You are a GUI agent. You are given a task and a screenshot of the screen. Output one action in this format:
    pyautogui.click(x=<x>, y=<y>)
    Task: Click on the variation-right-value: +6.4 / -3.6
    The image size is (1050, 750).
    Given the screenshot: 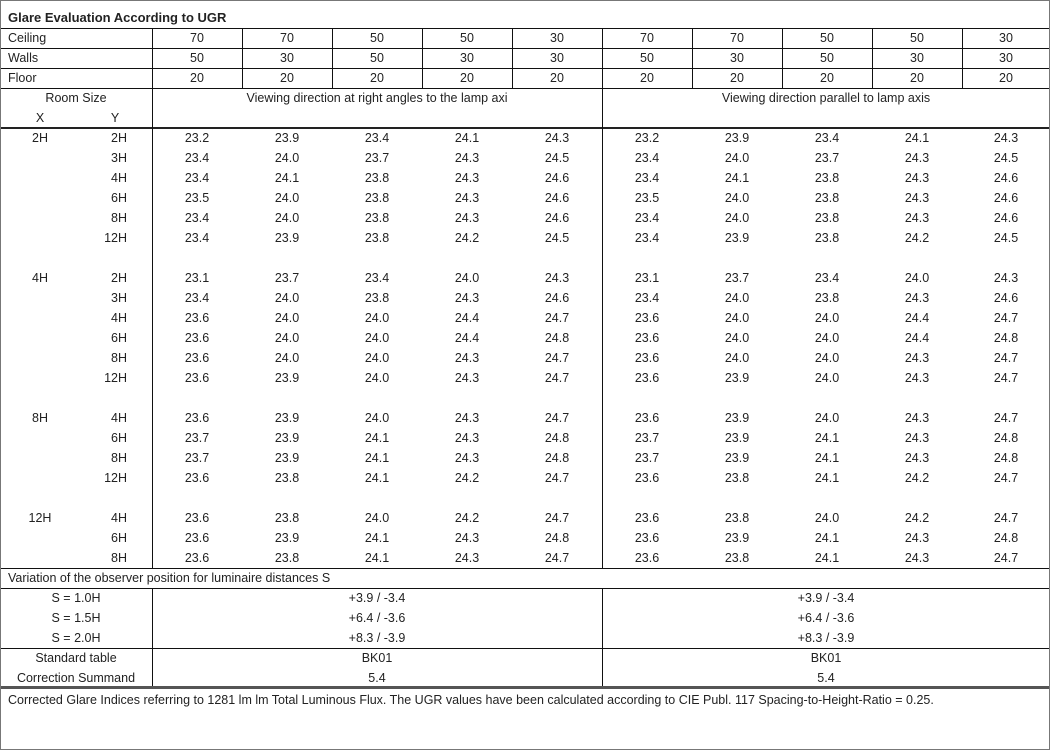 What is the action you would take?
    pyautogui.click(x=826, y=618)
    